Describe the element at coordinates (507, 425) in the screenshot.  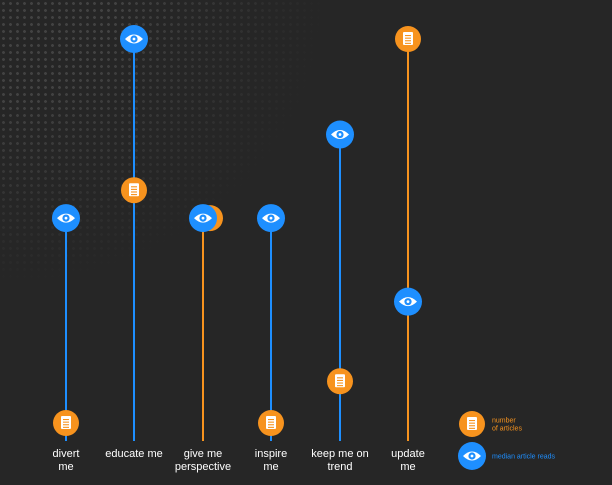
I see `legend-label: number of articles` at that location.